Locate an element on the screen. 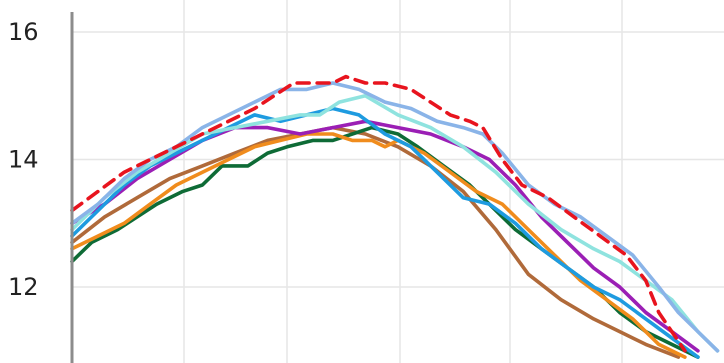 This screenshot has height=363, width=724. y-tick-labels: 12 14 16 is located at coordinates (23, 159).